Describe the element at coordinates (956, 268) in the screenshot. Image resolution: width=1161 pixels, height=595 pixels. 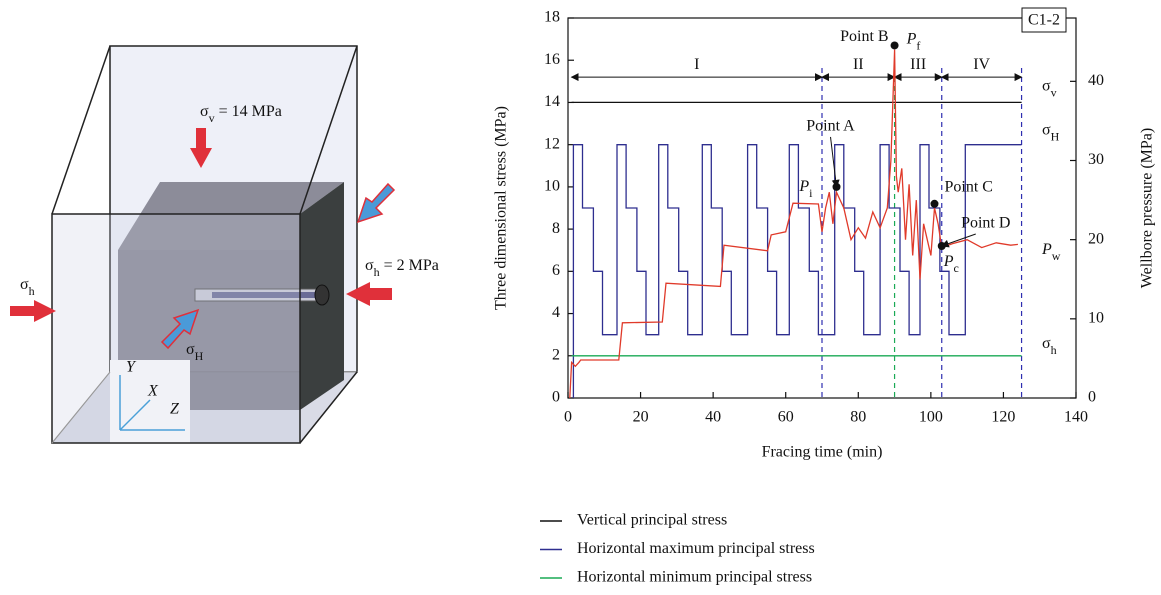
I see `annotation-tag-sub: c` at that location.